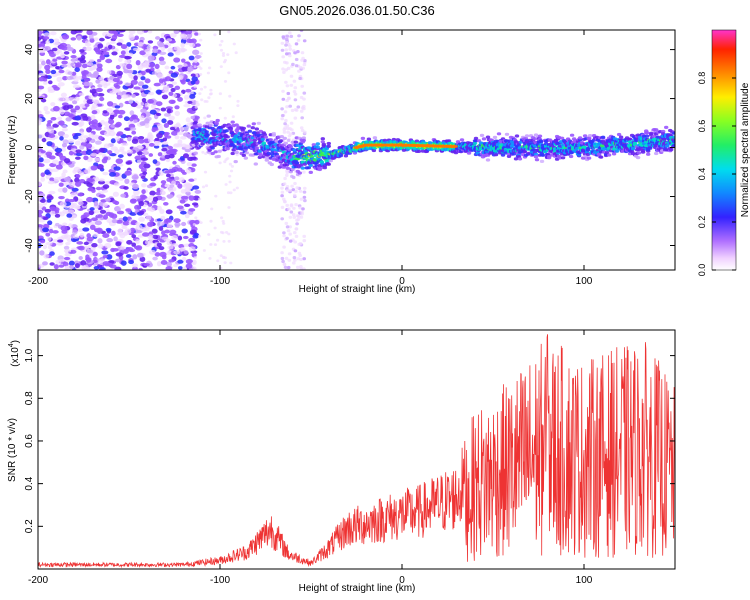 The image size is (750, 600). I want to click on x-tick-label: 0, so click(402, 580).